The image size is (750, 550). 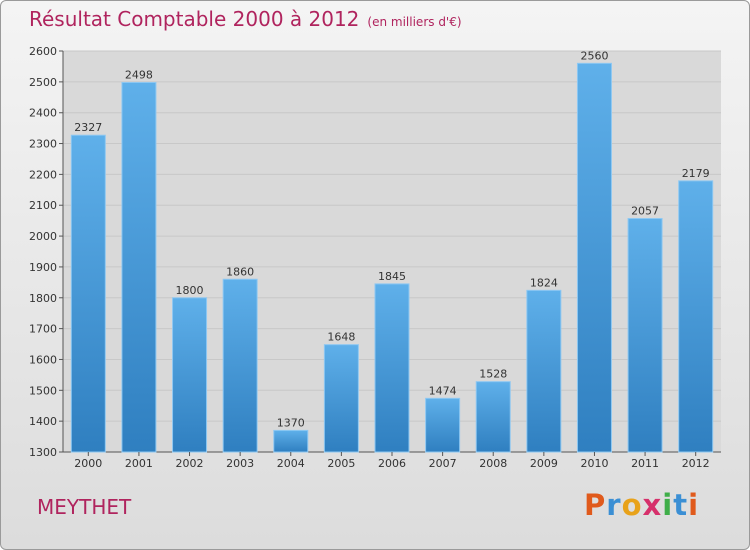 I want to click on x-tick-label: 2000, so click(x=88, y=463).